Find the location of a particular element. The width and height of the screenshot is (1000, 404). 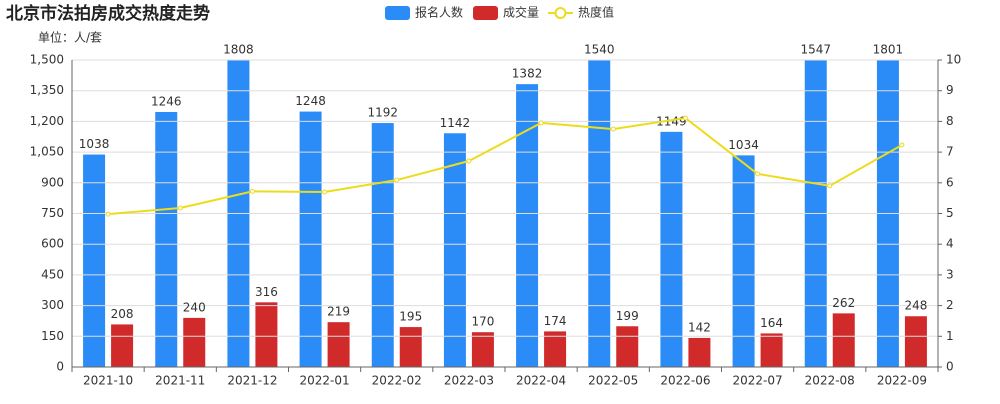

y-tick-label: 1,050 is located at coordinates (47, 152).